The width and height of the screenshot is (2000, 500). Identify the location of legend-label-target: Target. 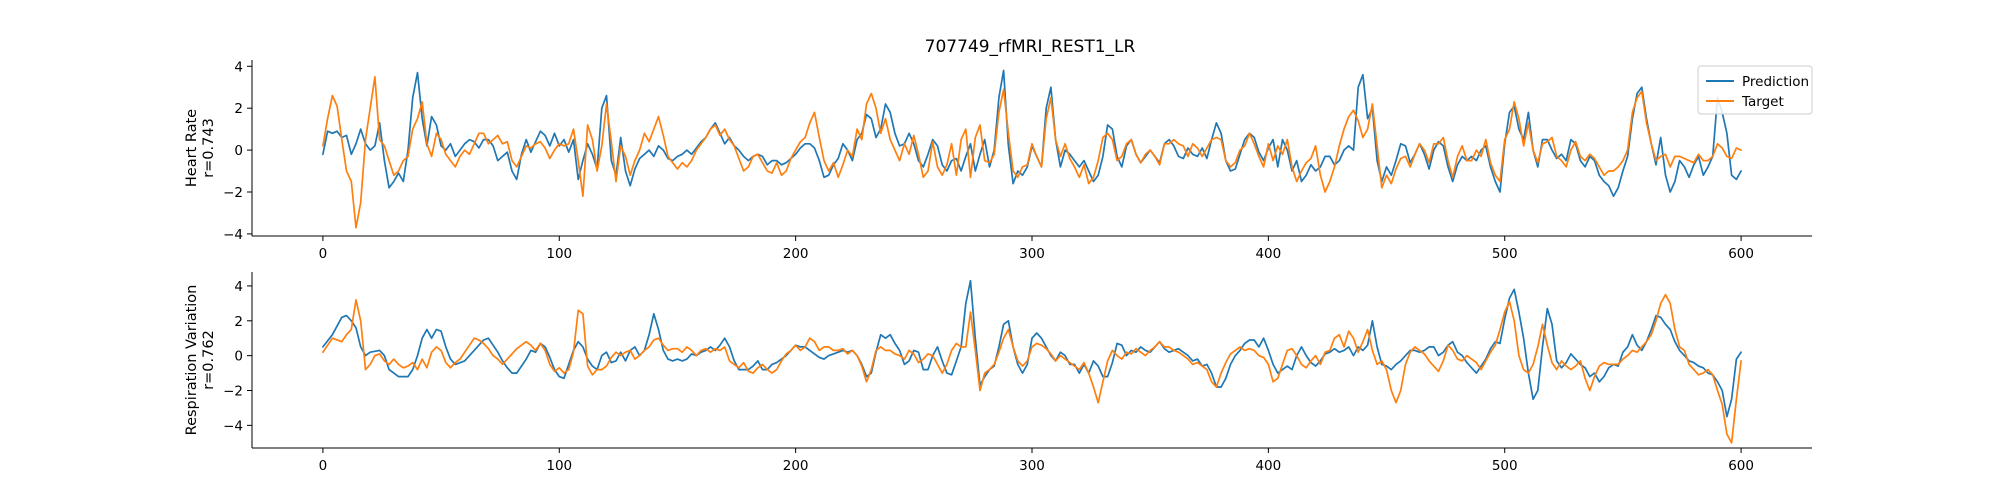
(1762, 102).